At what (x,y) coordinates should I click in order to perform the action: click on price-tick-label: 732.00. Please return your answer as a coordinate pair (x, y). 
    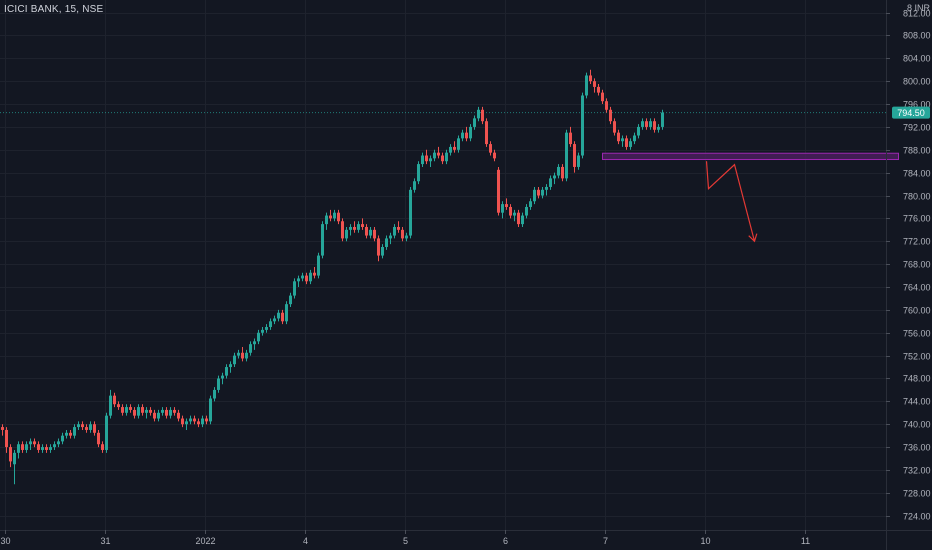
    Looking at the image, I should click on (917, 471).